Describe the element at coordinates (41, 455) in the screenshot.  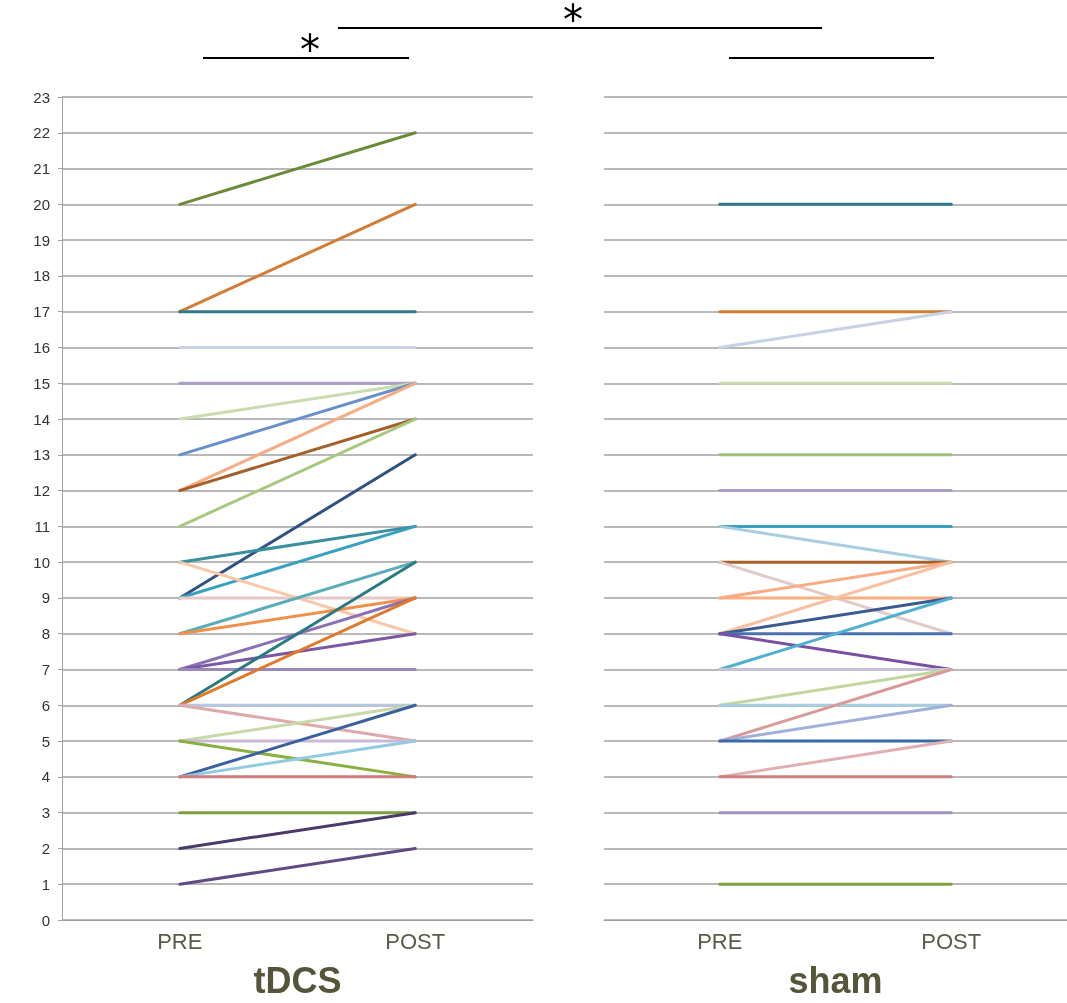
I see `y-tick-label: 13` at that location.